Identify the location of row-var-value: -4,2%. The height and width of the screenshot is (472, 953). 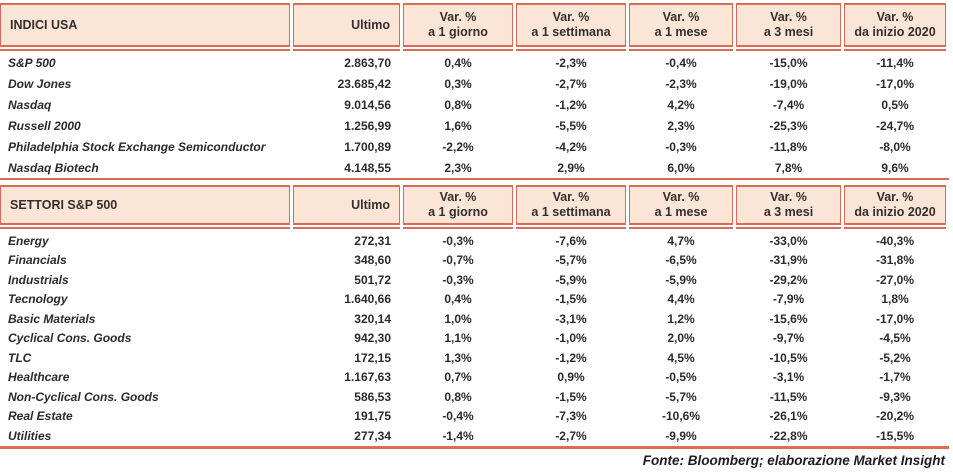
(571, 146).